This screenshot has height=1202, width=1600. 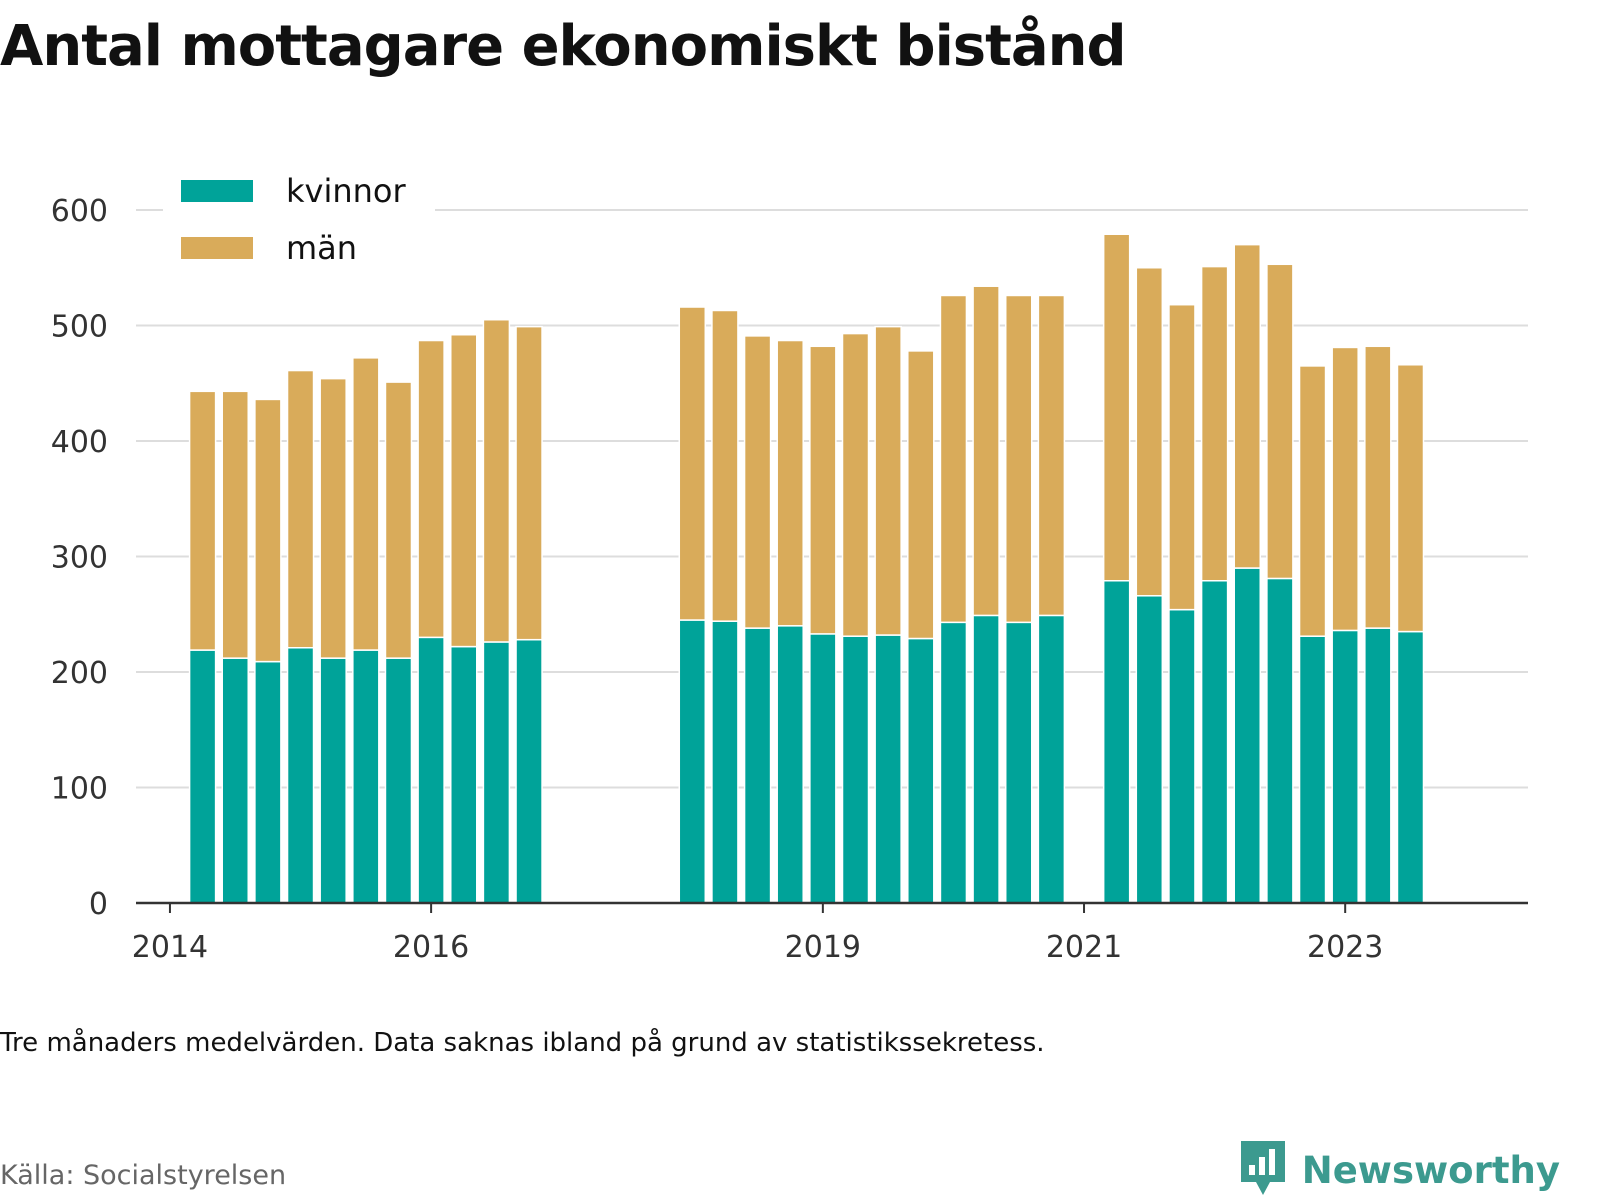 I want to click on x-tick-label: 2021, so click(x=1084, y=947).